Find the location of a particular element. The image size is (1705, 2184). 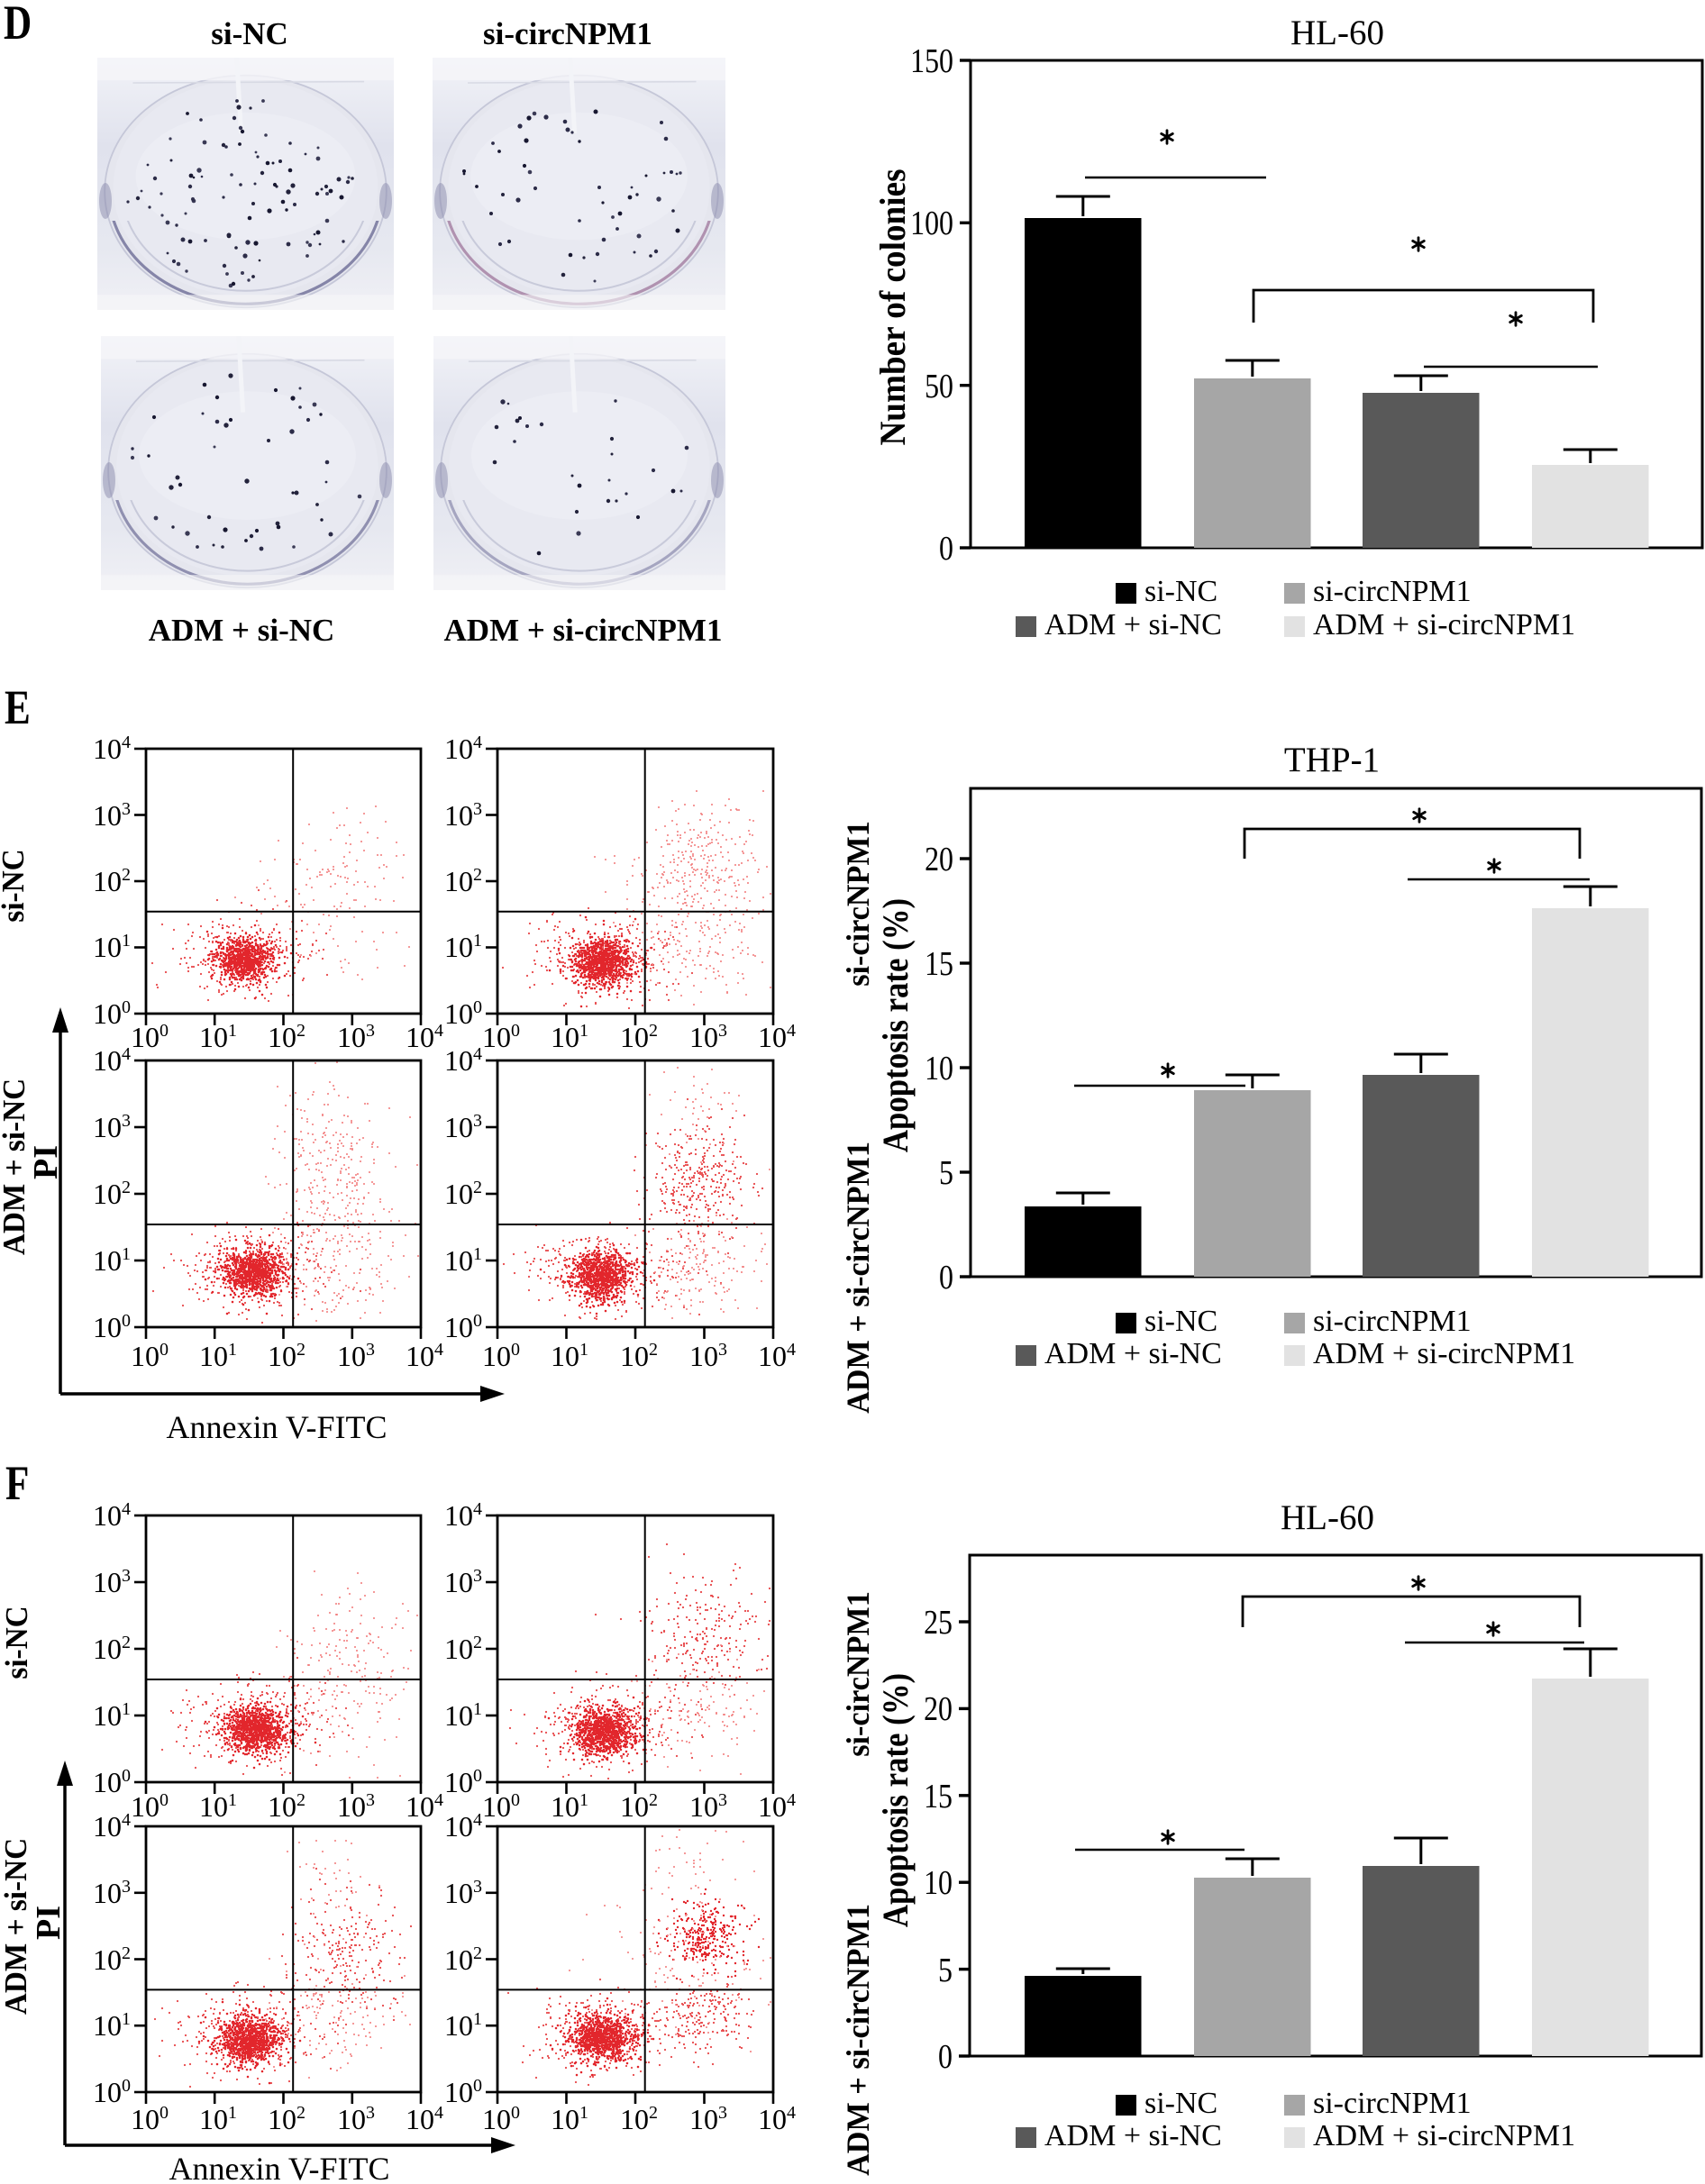

svg-text: 50 is located at coordinates (939, 386).